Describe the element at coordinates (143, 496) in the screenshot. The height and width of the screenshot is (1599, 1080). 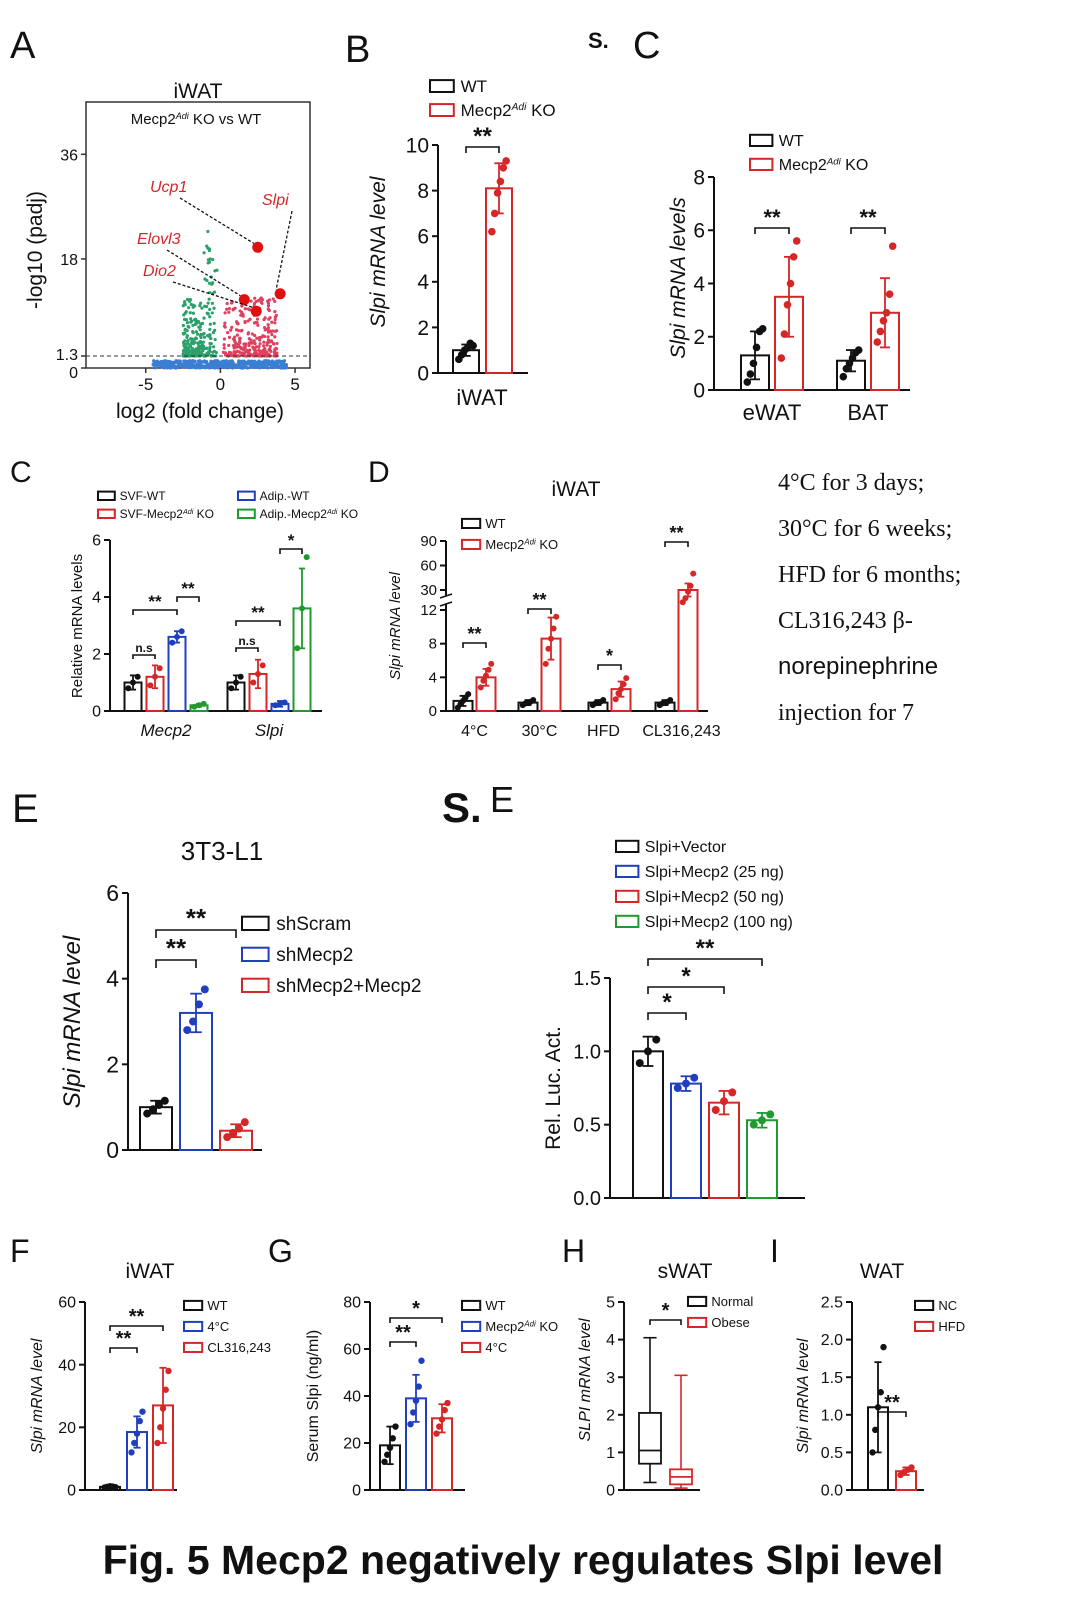
I see `C2-legend-label: SVF-WT` at that location.